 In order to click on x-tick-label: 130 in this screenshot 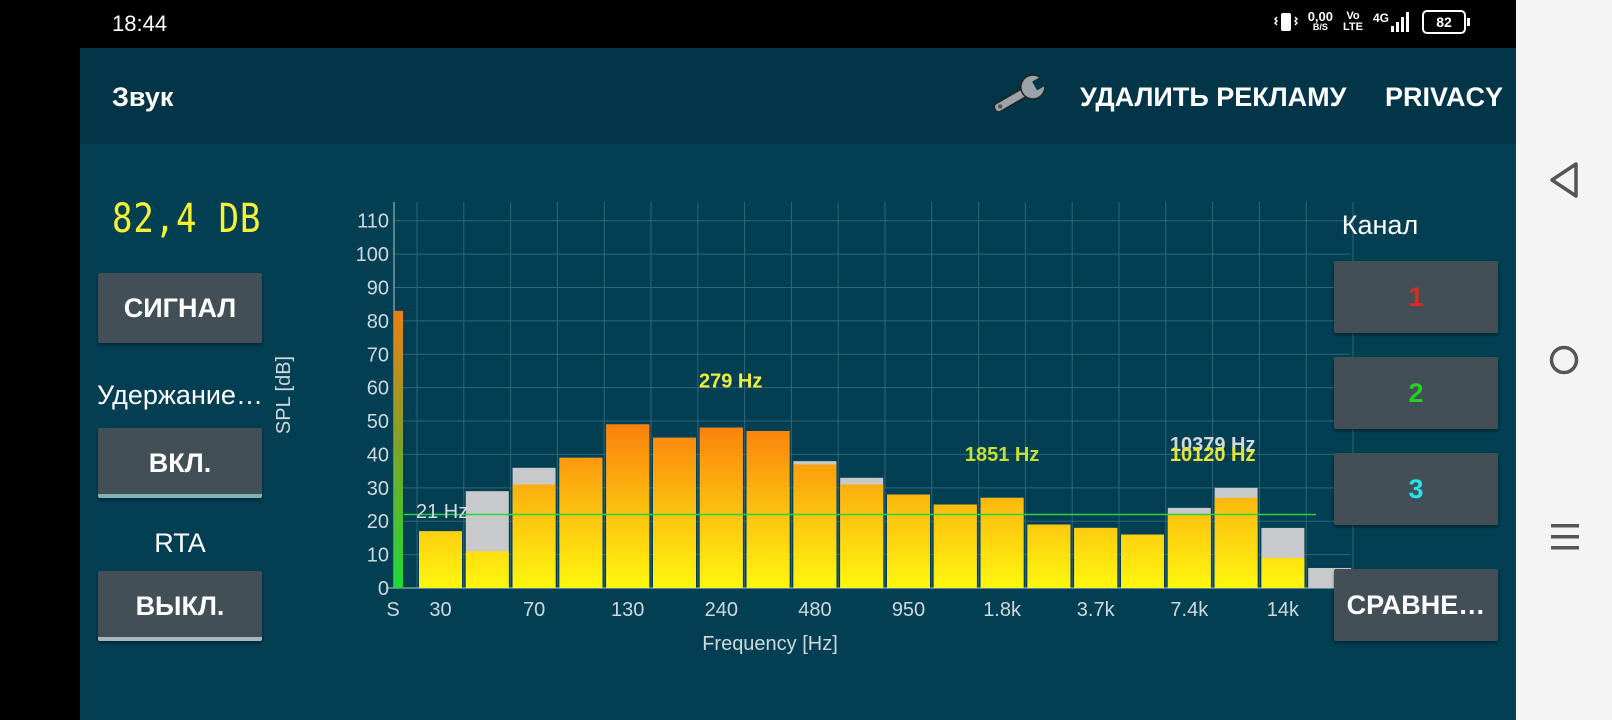, I will do `click(627, 610)`.